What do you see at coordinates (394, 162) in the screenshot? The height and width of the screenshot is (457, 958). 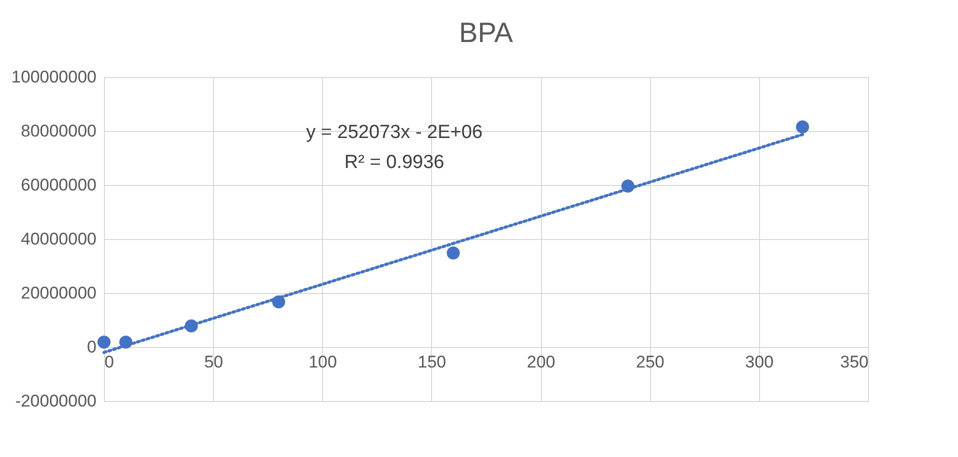 I see `annotation: R² = 0.9936` at bounding box center [394, 162].